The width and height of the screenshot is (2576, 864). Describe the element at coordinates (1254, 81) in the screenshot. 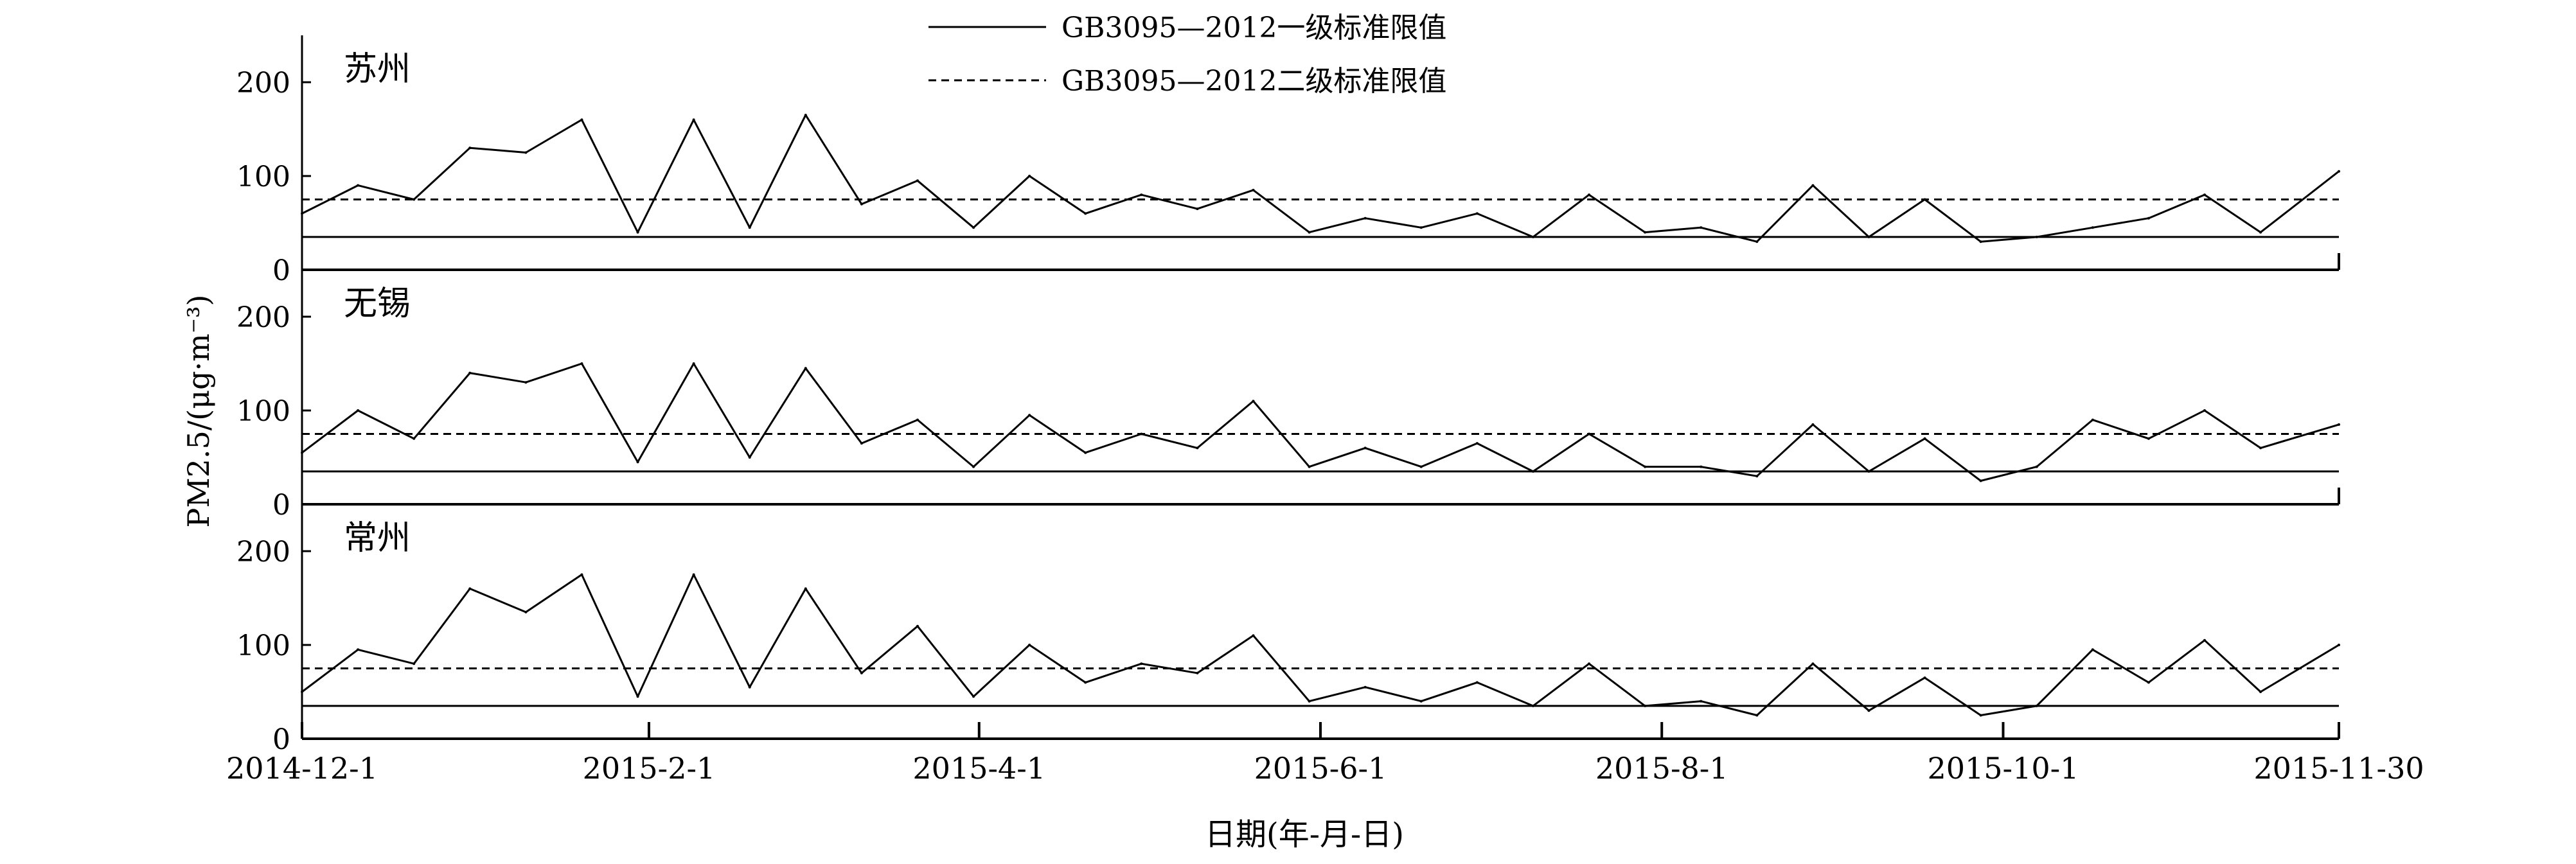

I see `legend-label-grade2: GB3095—2012二级标准限值` at that location.